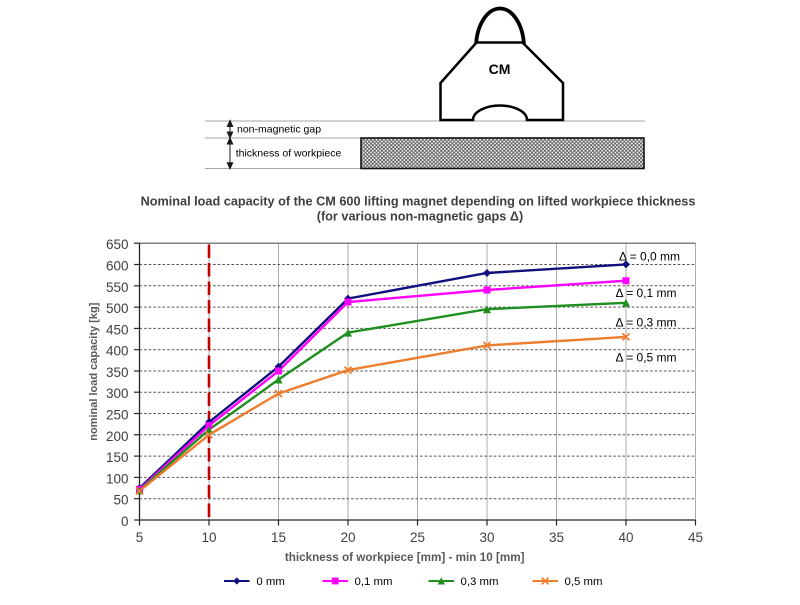 The image size is (800, 605). I want to click on svg-text: 400, so click(117, 351).